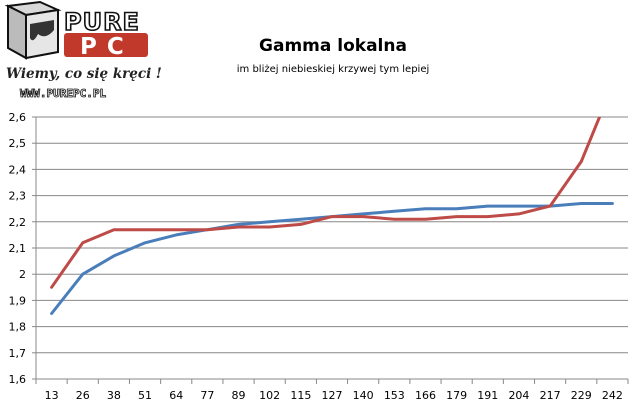 This screenshot has height=411, width=640. I want to click on y-tick-labels: 1,6 1,7 1,8 1,9 2 2,1 2,2 2,3 2,4 2,5 2,6, so click(18, 248).